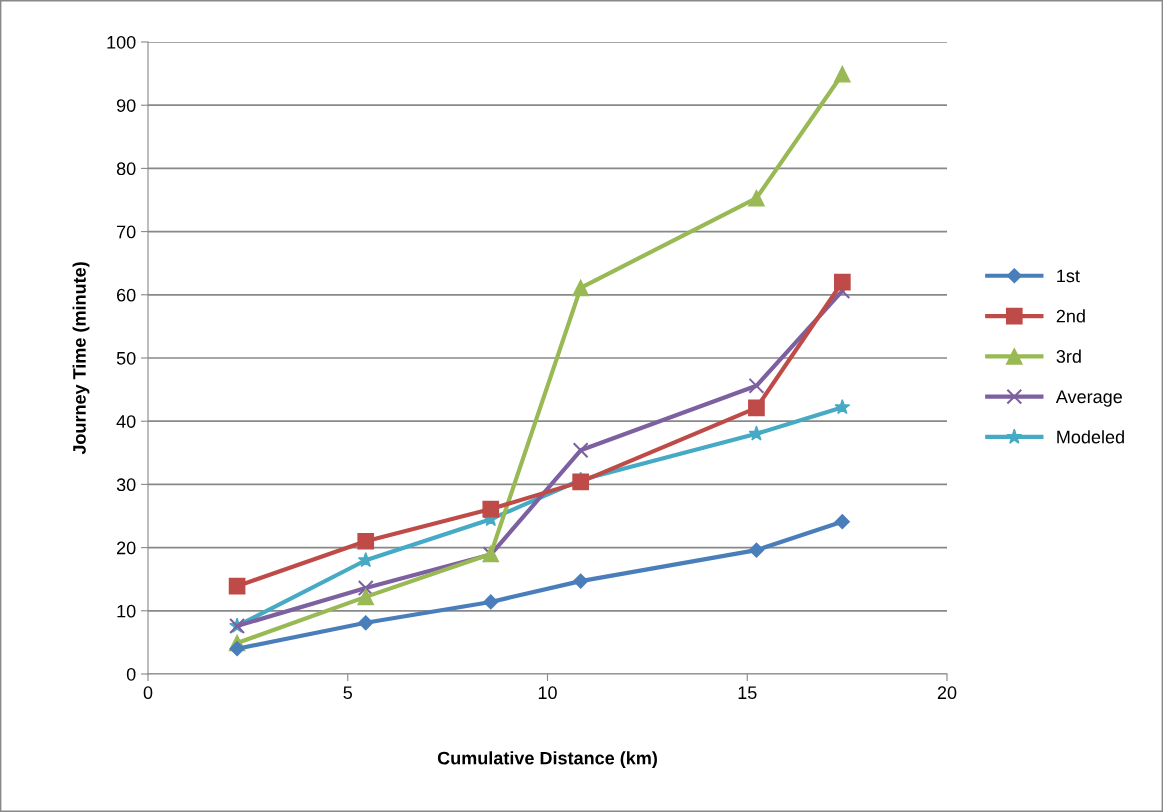  I want to click on y-tick-label: 100, so click(121, 42).